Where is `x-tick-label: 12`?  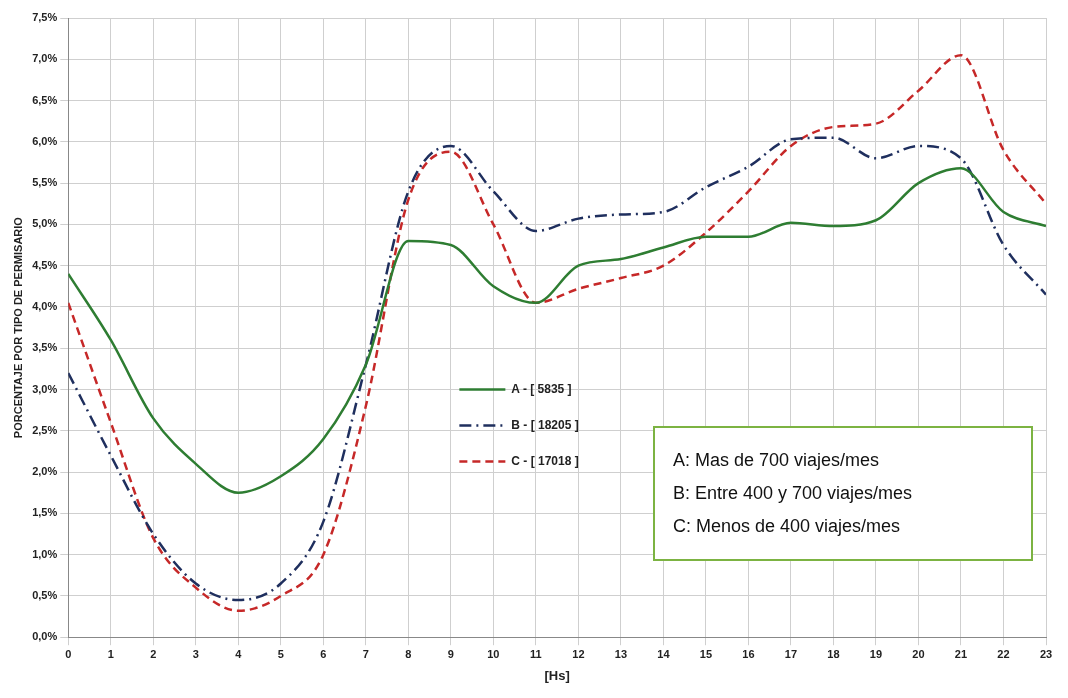 x-tick-label: 12 is located at coordinates (578, 653).